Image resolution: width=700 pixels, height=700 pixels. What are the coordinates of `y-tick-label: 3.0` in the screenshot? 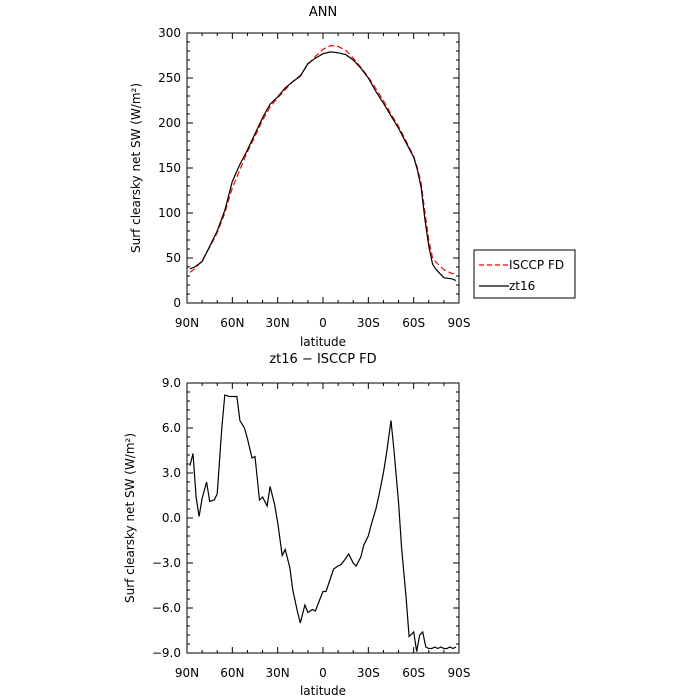 It's located at (171, 473).